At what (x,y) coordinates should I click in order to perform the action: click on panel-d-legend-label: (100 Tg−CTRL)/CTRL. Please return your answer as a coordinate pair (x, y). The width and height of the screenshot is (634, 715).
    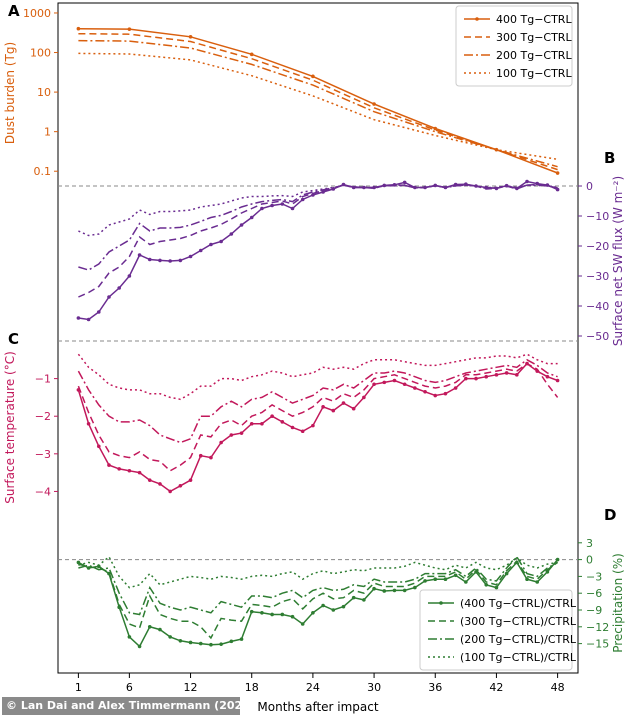
    Looking at the image, I should click on (518, 657).